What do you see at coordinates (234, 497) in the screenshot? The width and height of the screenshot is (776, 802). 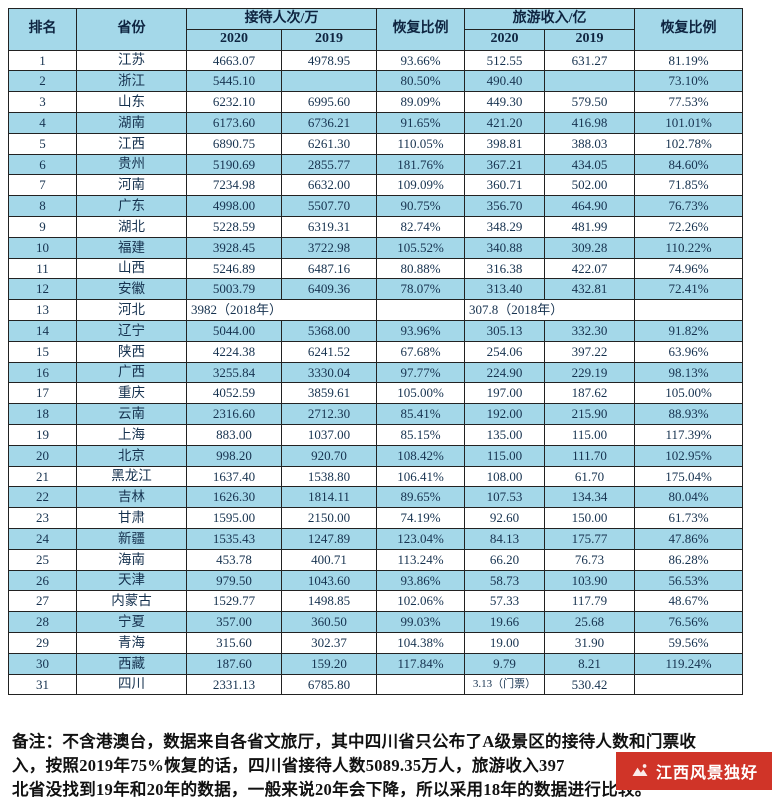 I see `visitors-2020-cell: 1626.30` at bounding box center [234, 497].